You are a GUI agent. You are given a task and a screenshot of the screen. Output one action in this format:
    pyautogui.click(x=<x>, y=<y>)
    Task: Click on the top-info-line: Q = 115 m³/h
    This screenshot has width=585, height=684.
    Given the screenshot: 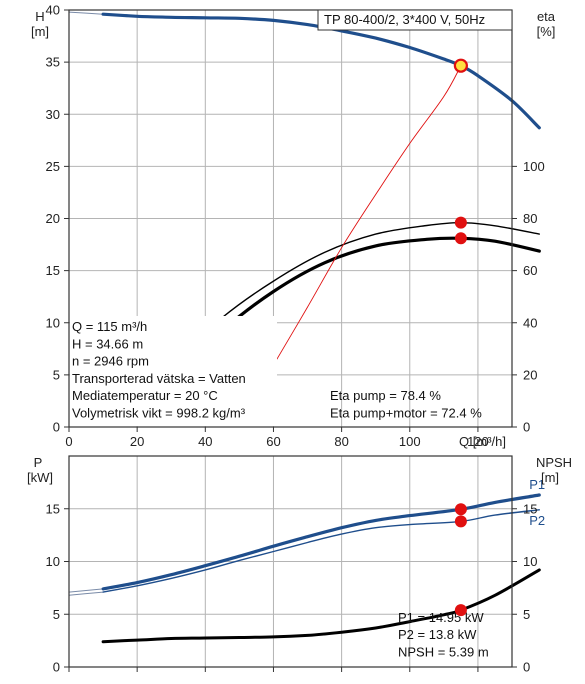 What is the action you would take?
    pyautogui.click(x=109, y=326)
    